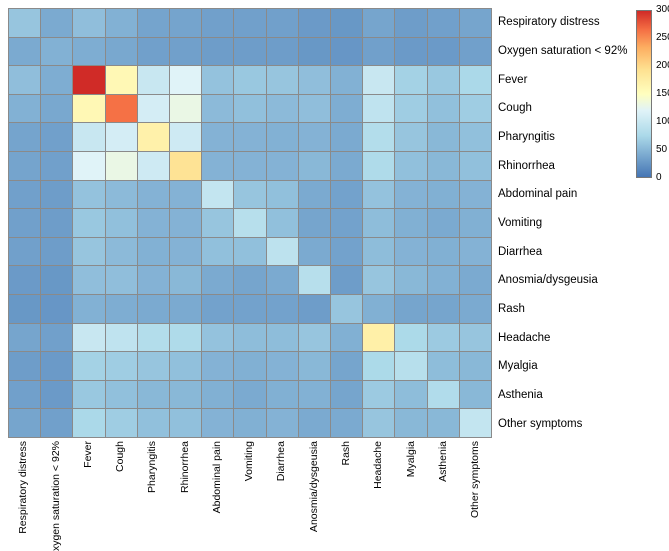 This screenshot has width=669, height=551. I want to click on column-label: Rhinorrhea, so click(184, 467).